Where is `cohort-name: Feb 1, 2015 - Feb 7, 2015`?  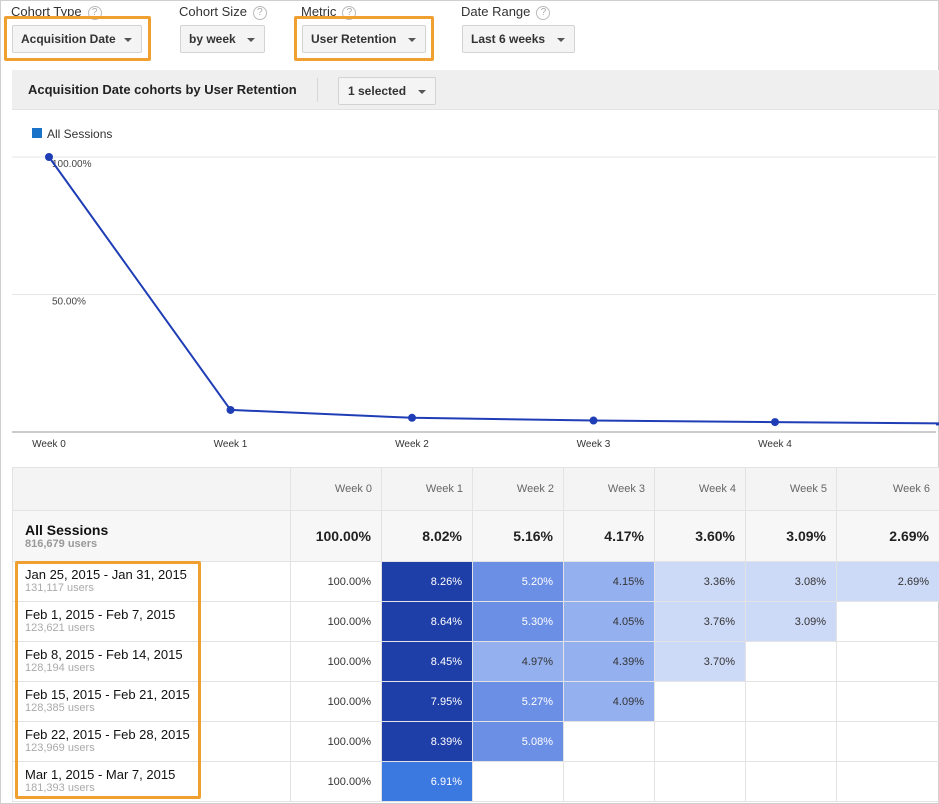
cohort-name: Feb 1, 2015 - Feb 7, 2015 is located at coordinates (100, 614).